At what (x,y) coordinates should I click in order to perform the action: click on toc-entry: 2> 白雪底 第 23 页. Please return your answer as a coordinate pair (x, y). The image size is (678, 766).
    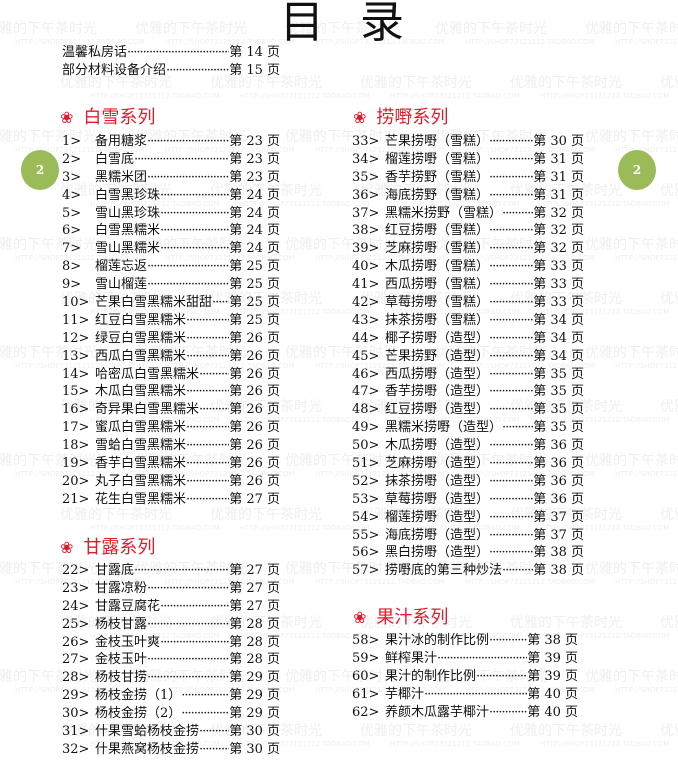
    Looking at the image, I should click on (171, 160).